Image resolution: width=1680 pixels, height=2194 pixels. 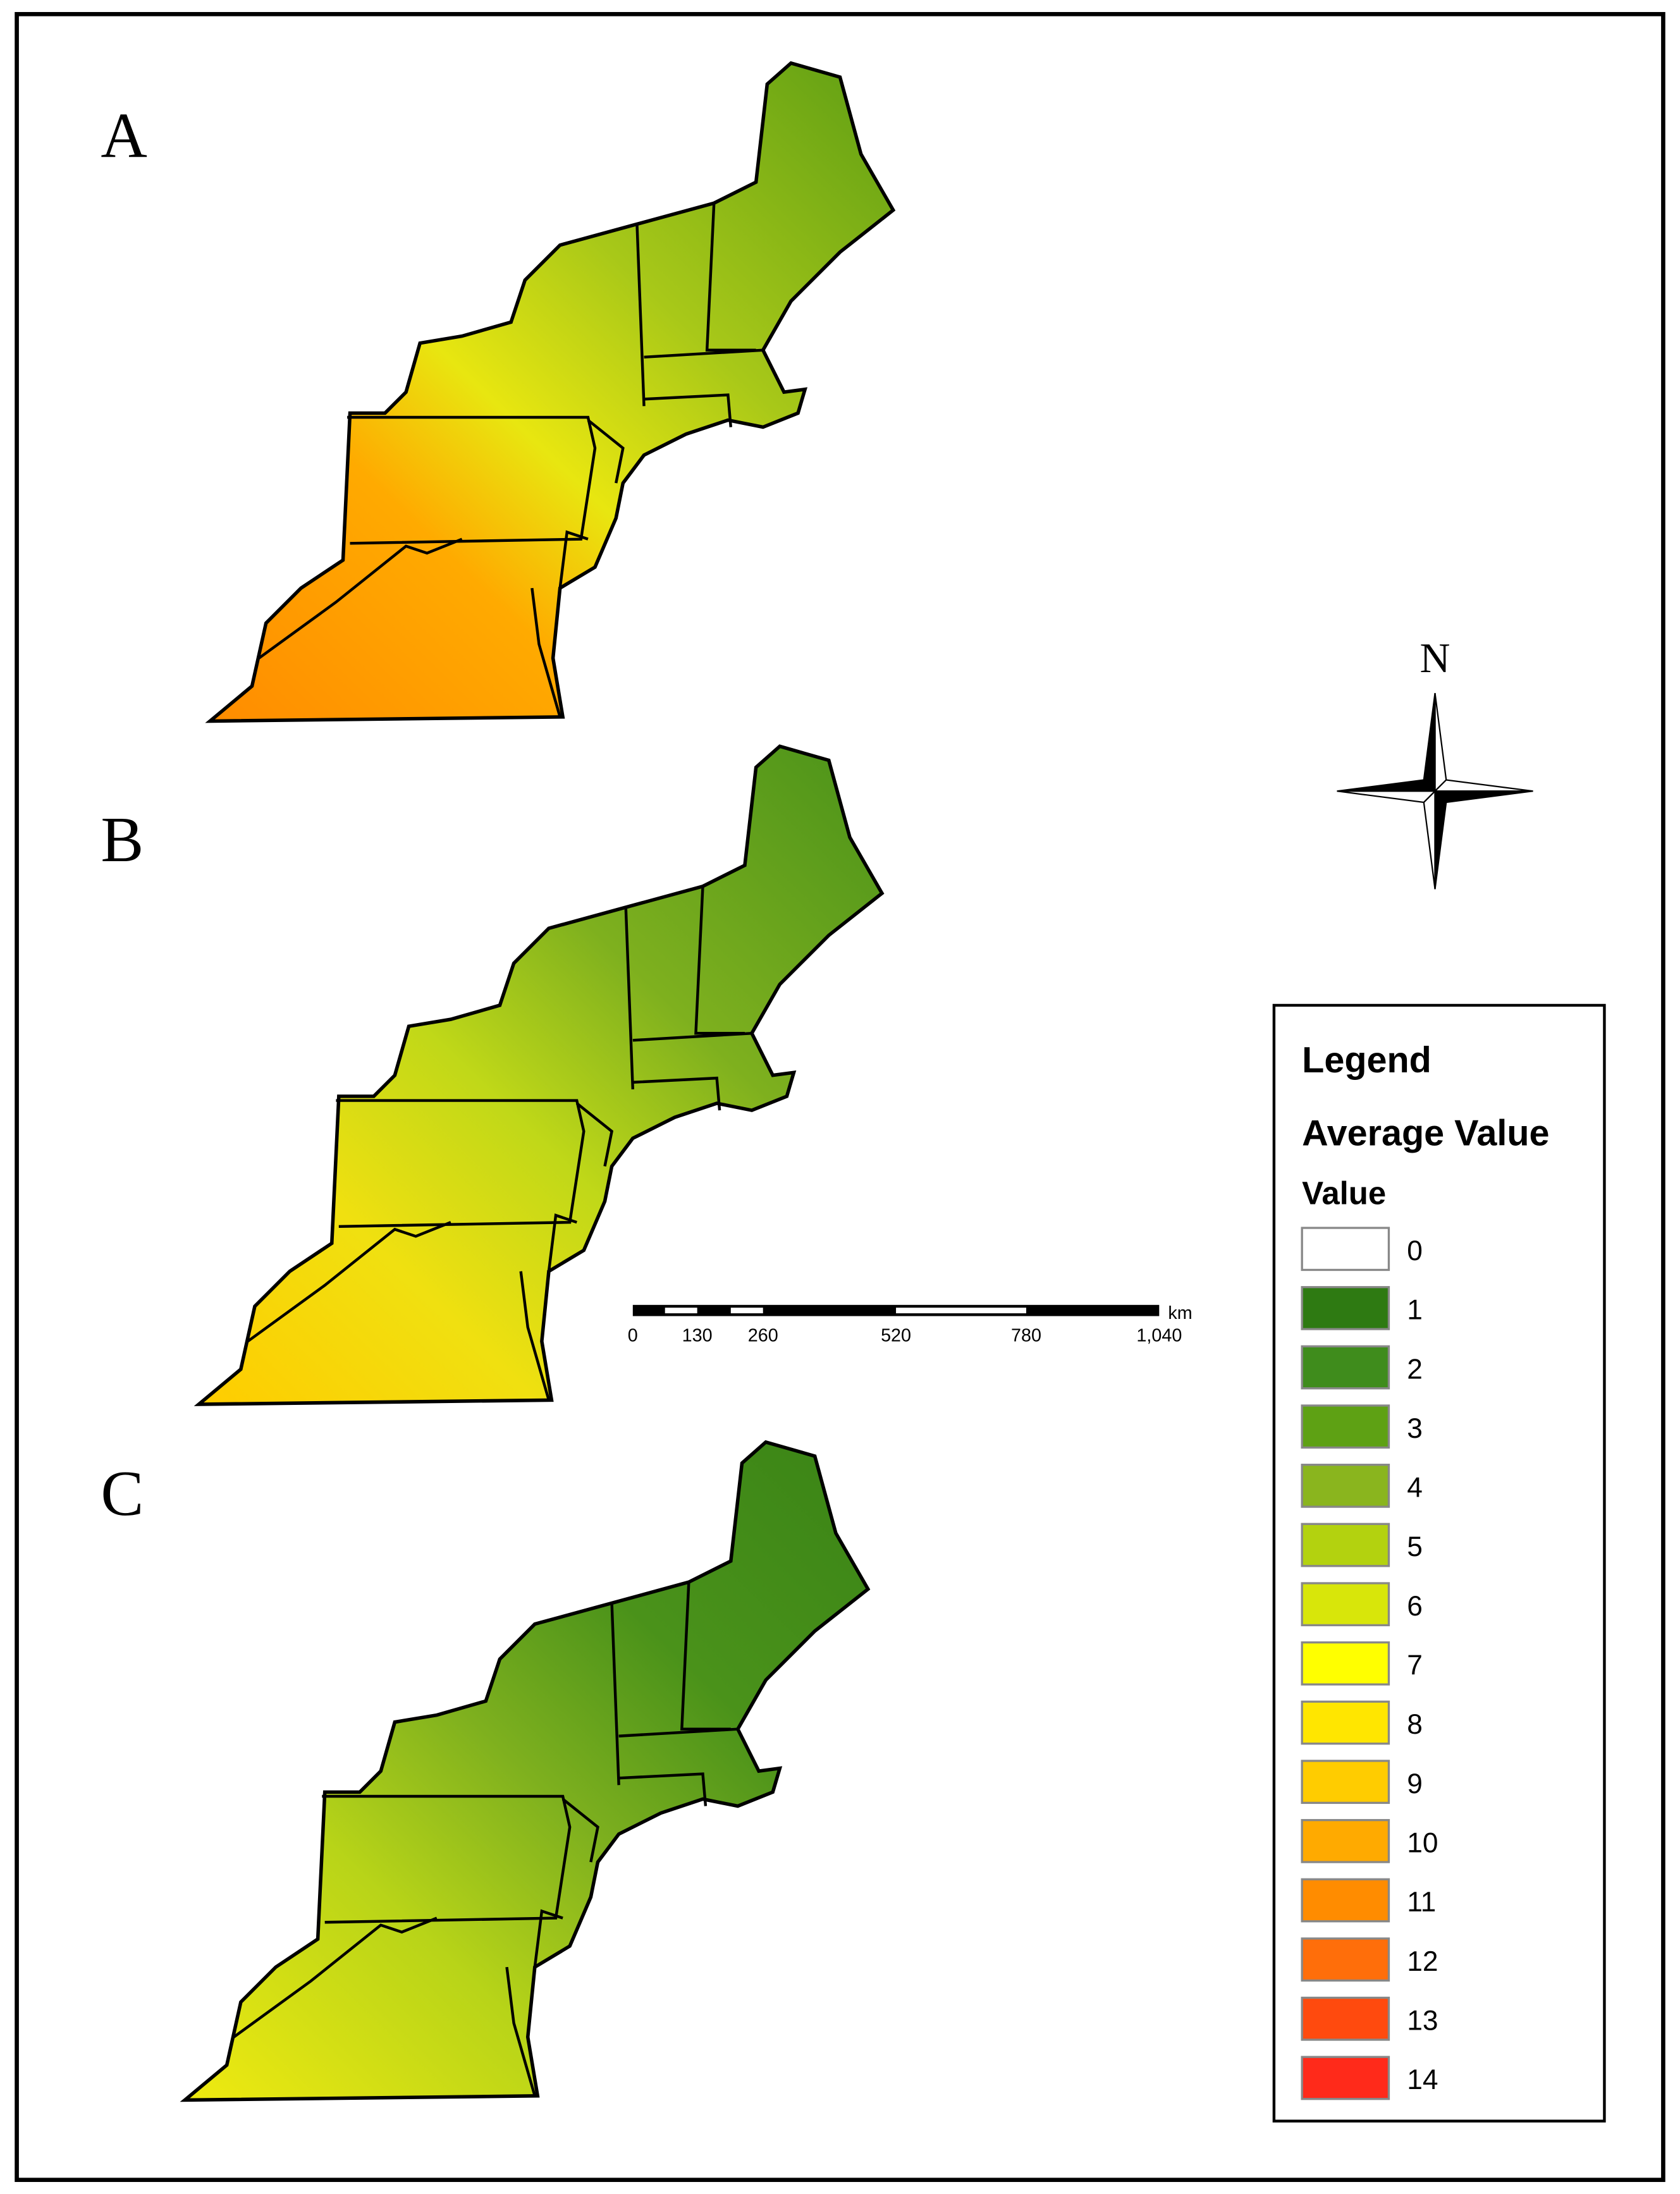 I want to click on legend-label: 1, so click(x=1415, y=1310).